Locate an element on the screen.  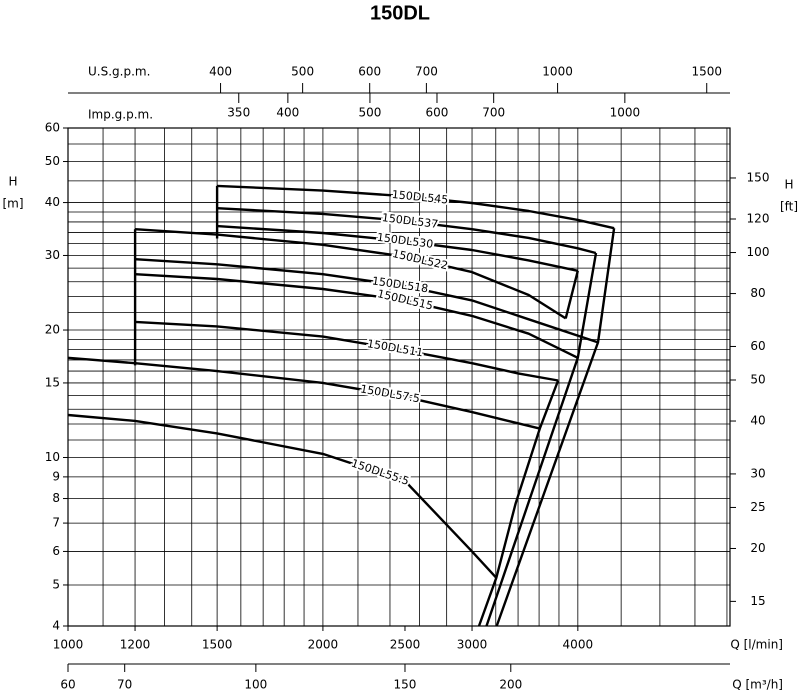
y2-axis-label: H is located at coordinates (788, 185).